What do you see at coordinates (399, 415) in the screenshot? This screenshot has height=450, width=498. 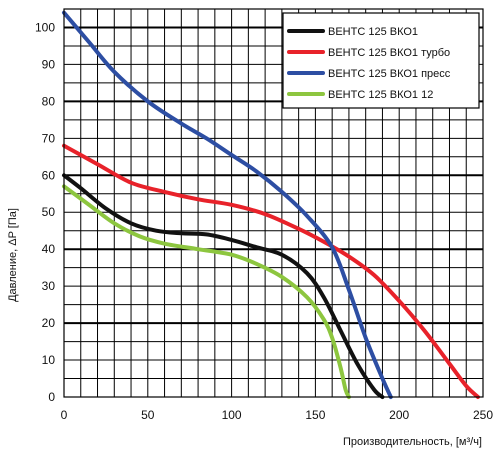 I see `x-tick-label: 200` at bounding box center [399, 415].